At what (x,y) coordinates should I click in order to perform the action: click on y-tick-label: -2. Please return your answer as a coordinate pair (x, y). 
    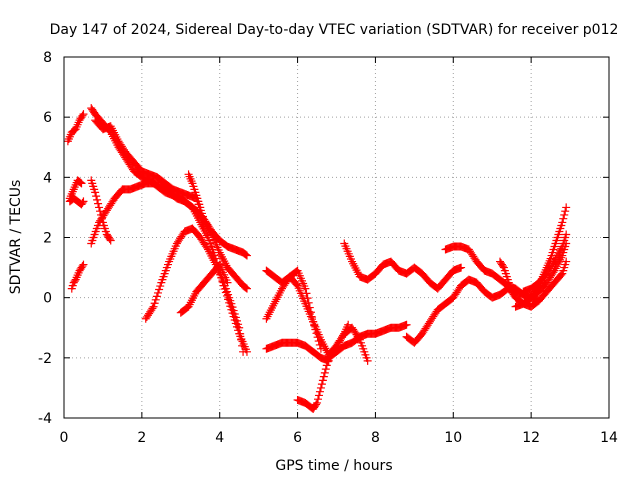
    Looking at the image, I should click on (45, 359).